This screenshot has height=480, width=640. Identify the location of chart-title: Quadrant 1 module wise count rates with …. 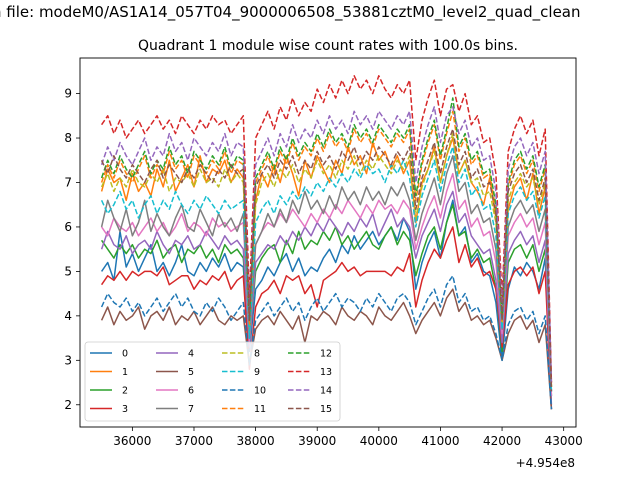
(328, 46).